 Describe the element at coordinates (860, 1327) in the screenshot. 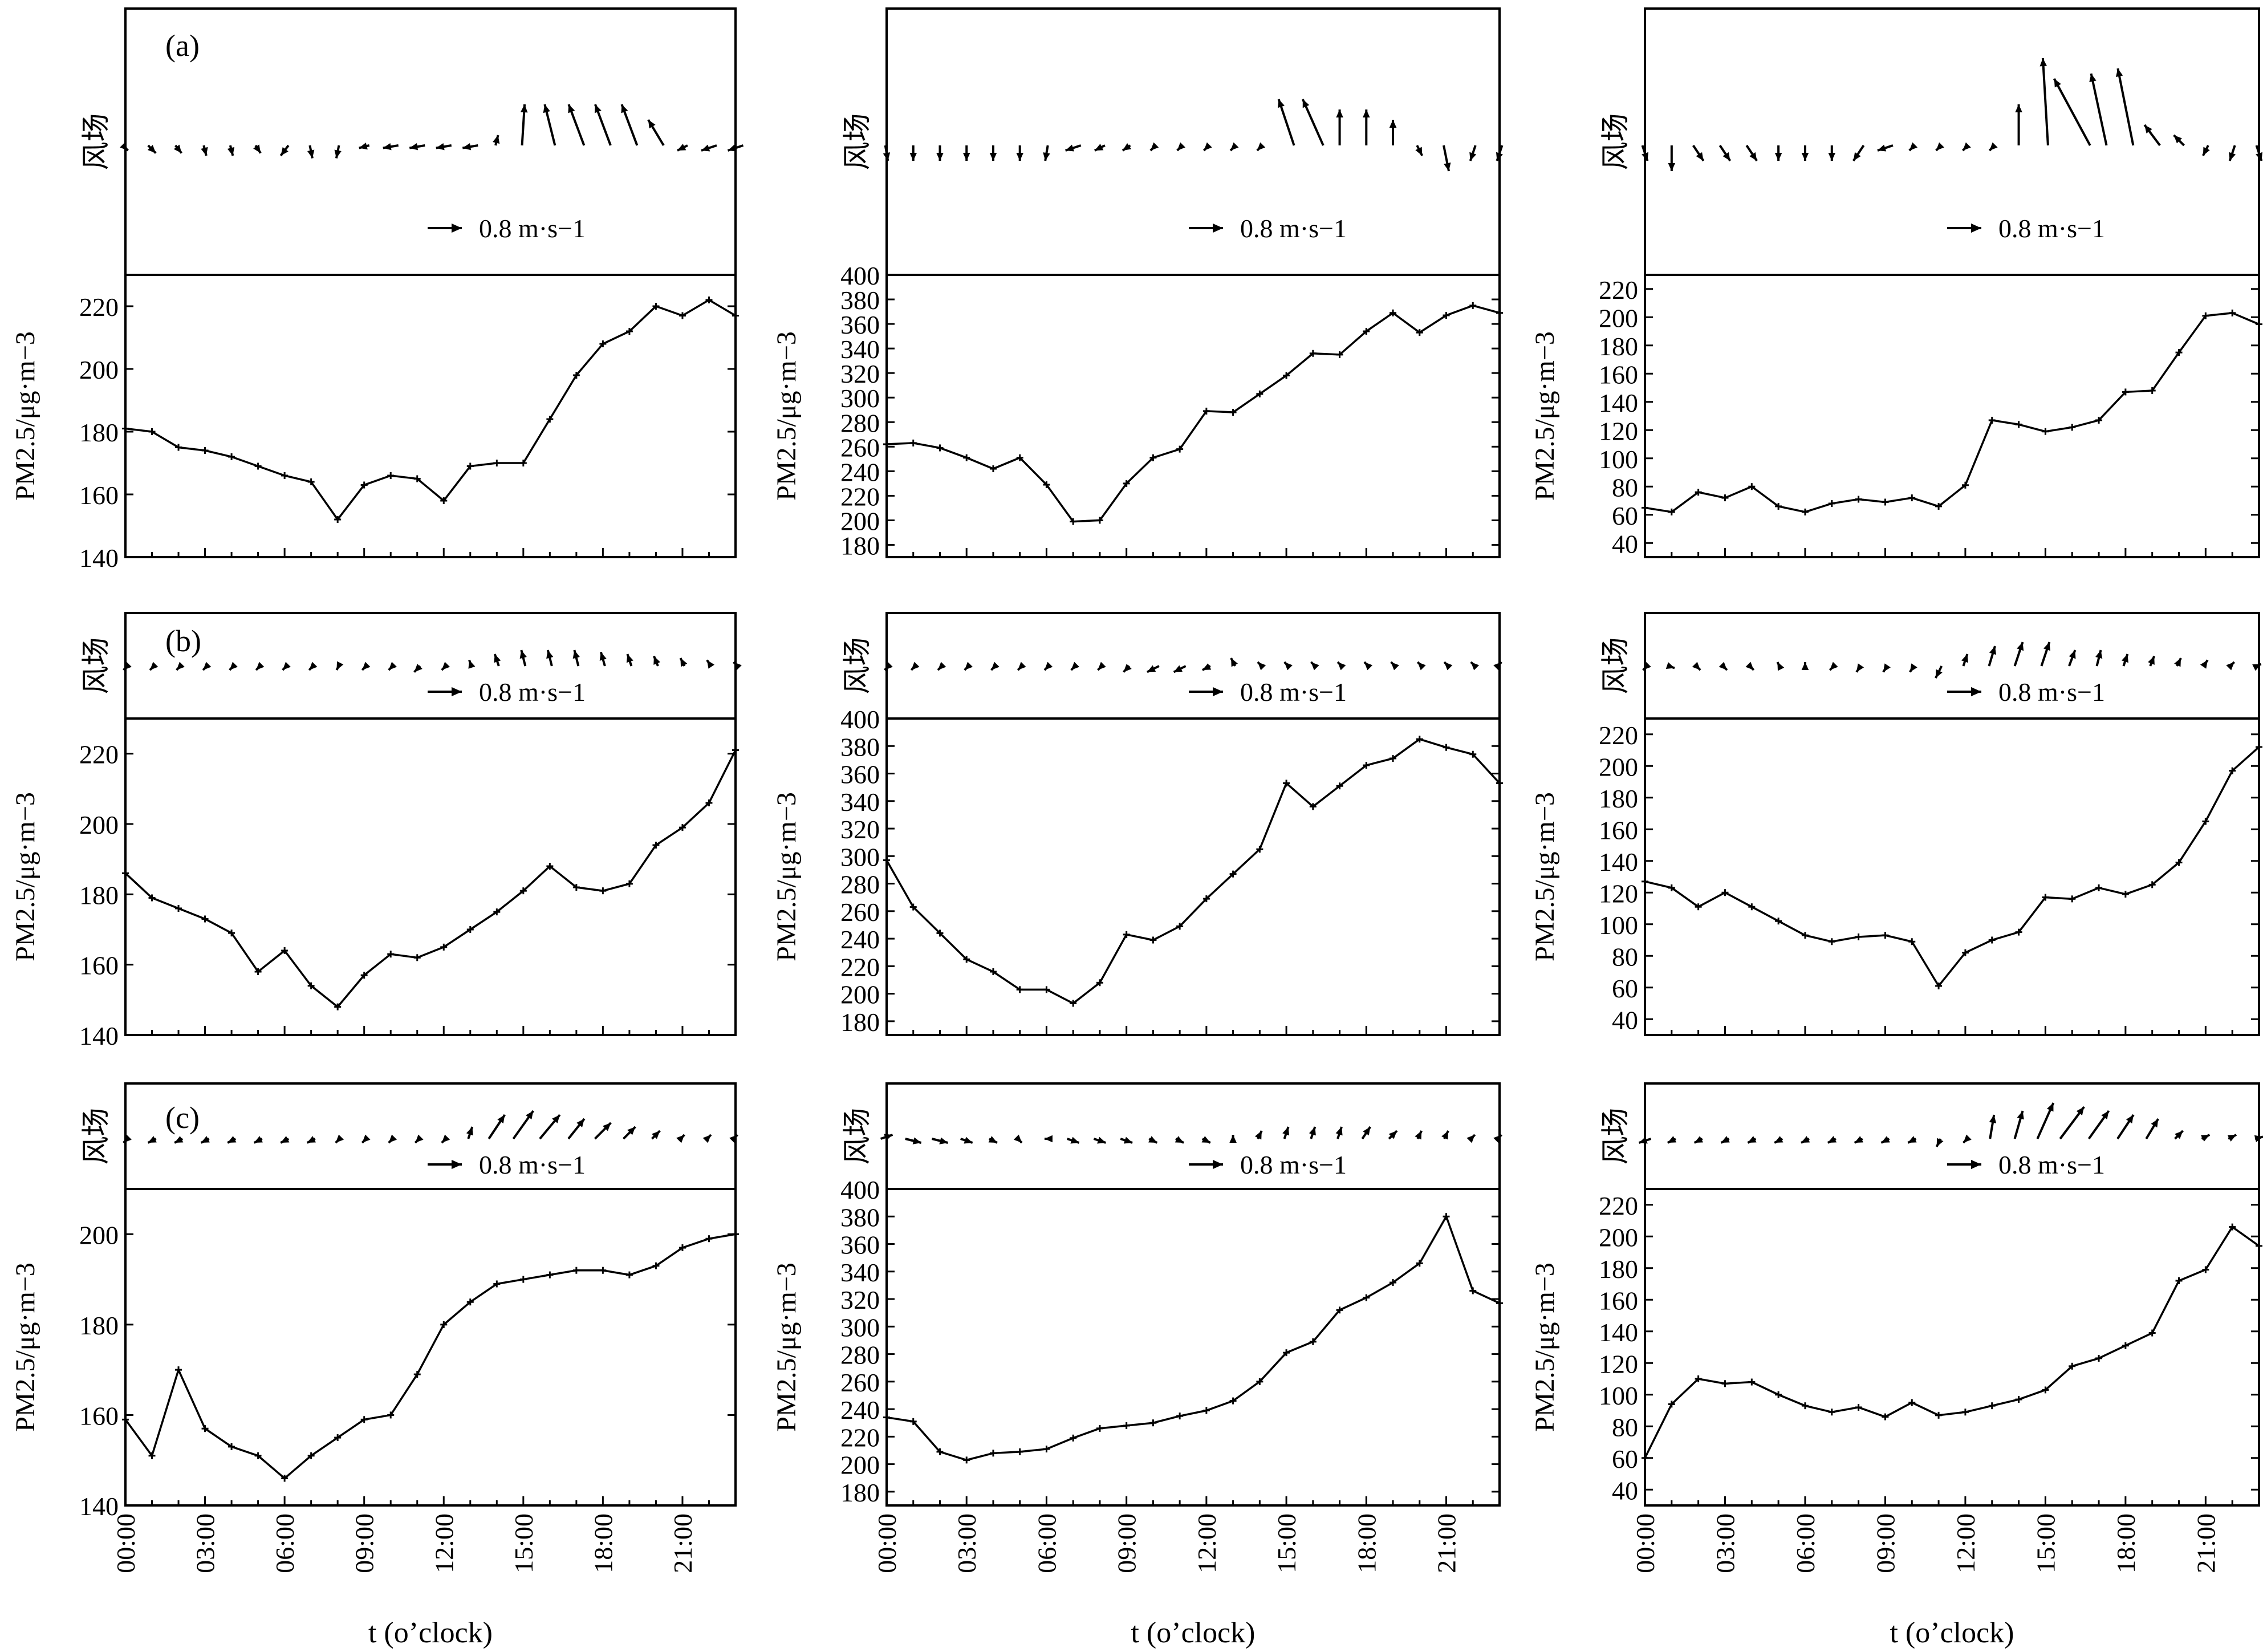

I see `y-tick-label: 300` at that location.